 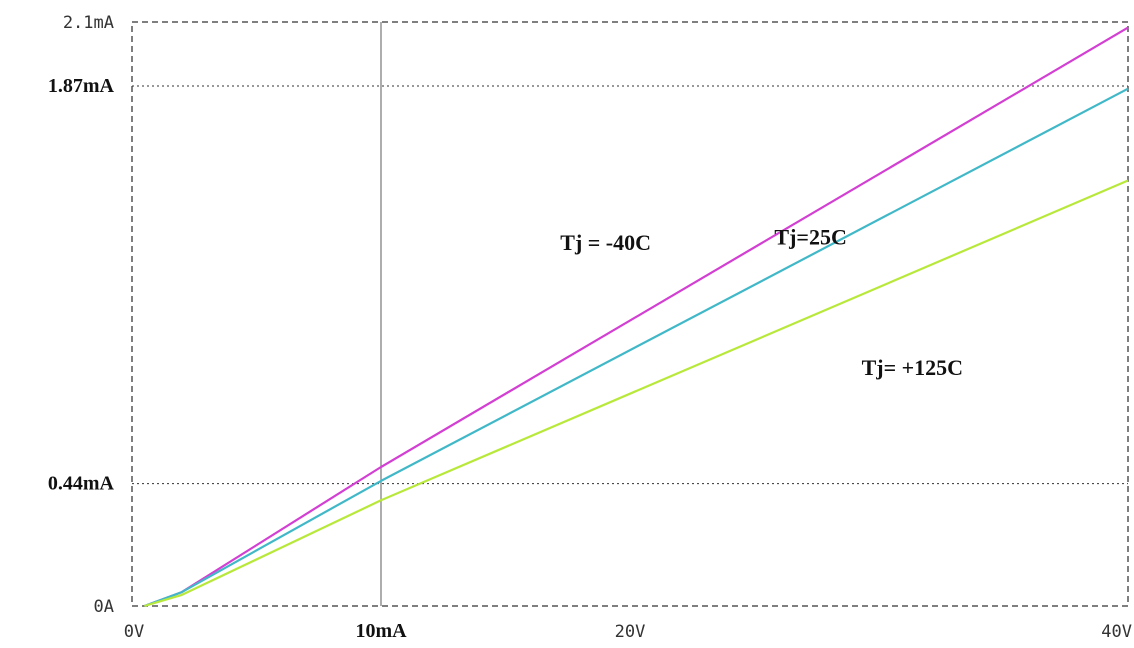 I want to click on y-tick-label: 0.44mA, so click(x=81, y=484).